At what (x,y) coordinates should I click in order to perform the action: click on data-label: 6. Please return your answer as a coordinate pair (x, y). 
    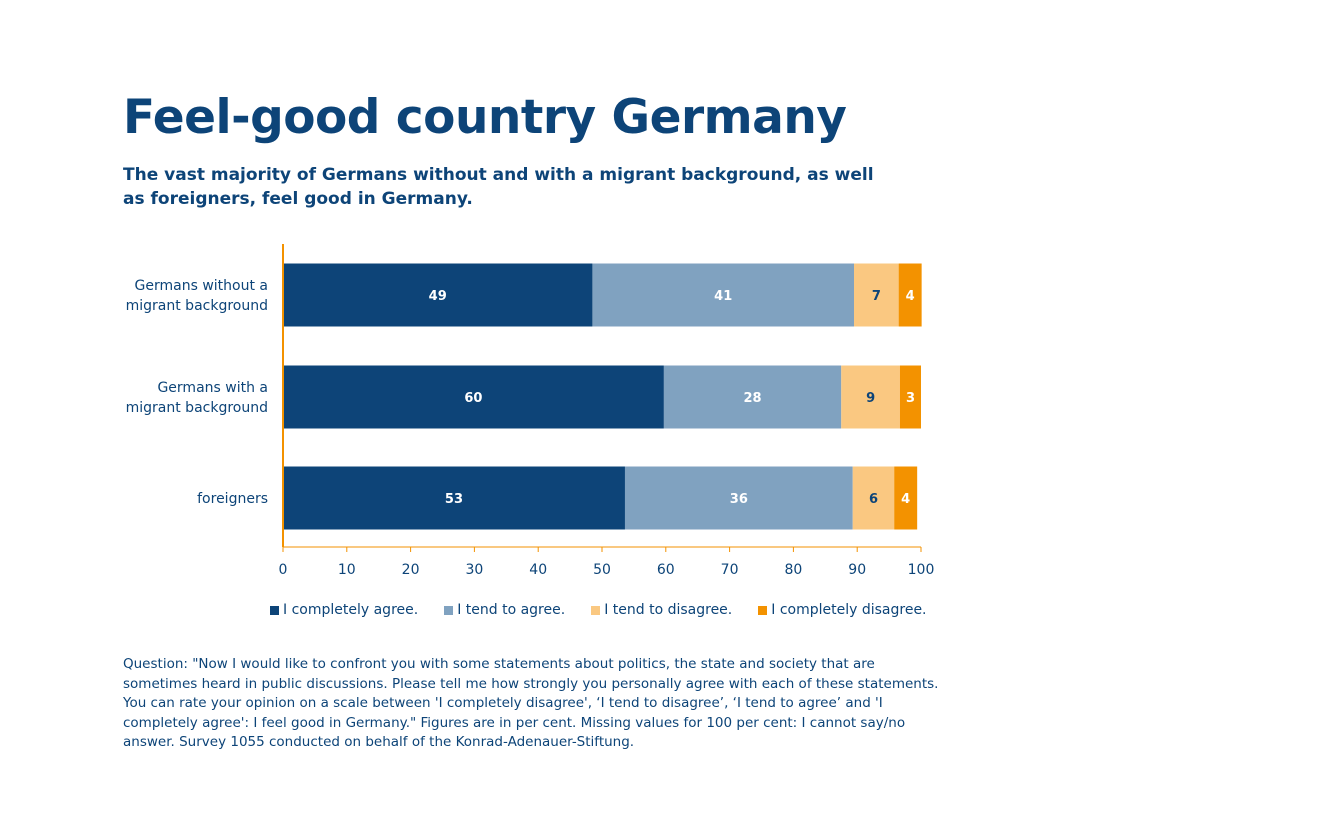
    Looking at the image, I should click on (873, 499).